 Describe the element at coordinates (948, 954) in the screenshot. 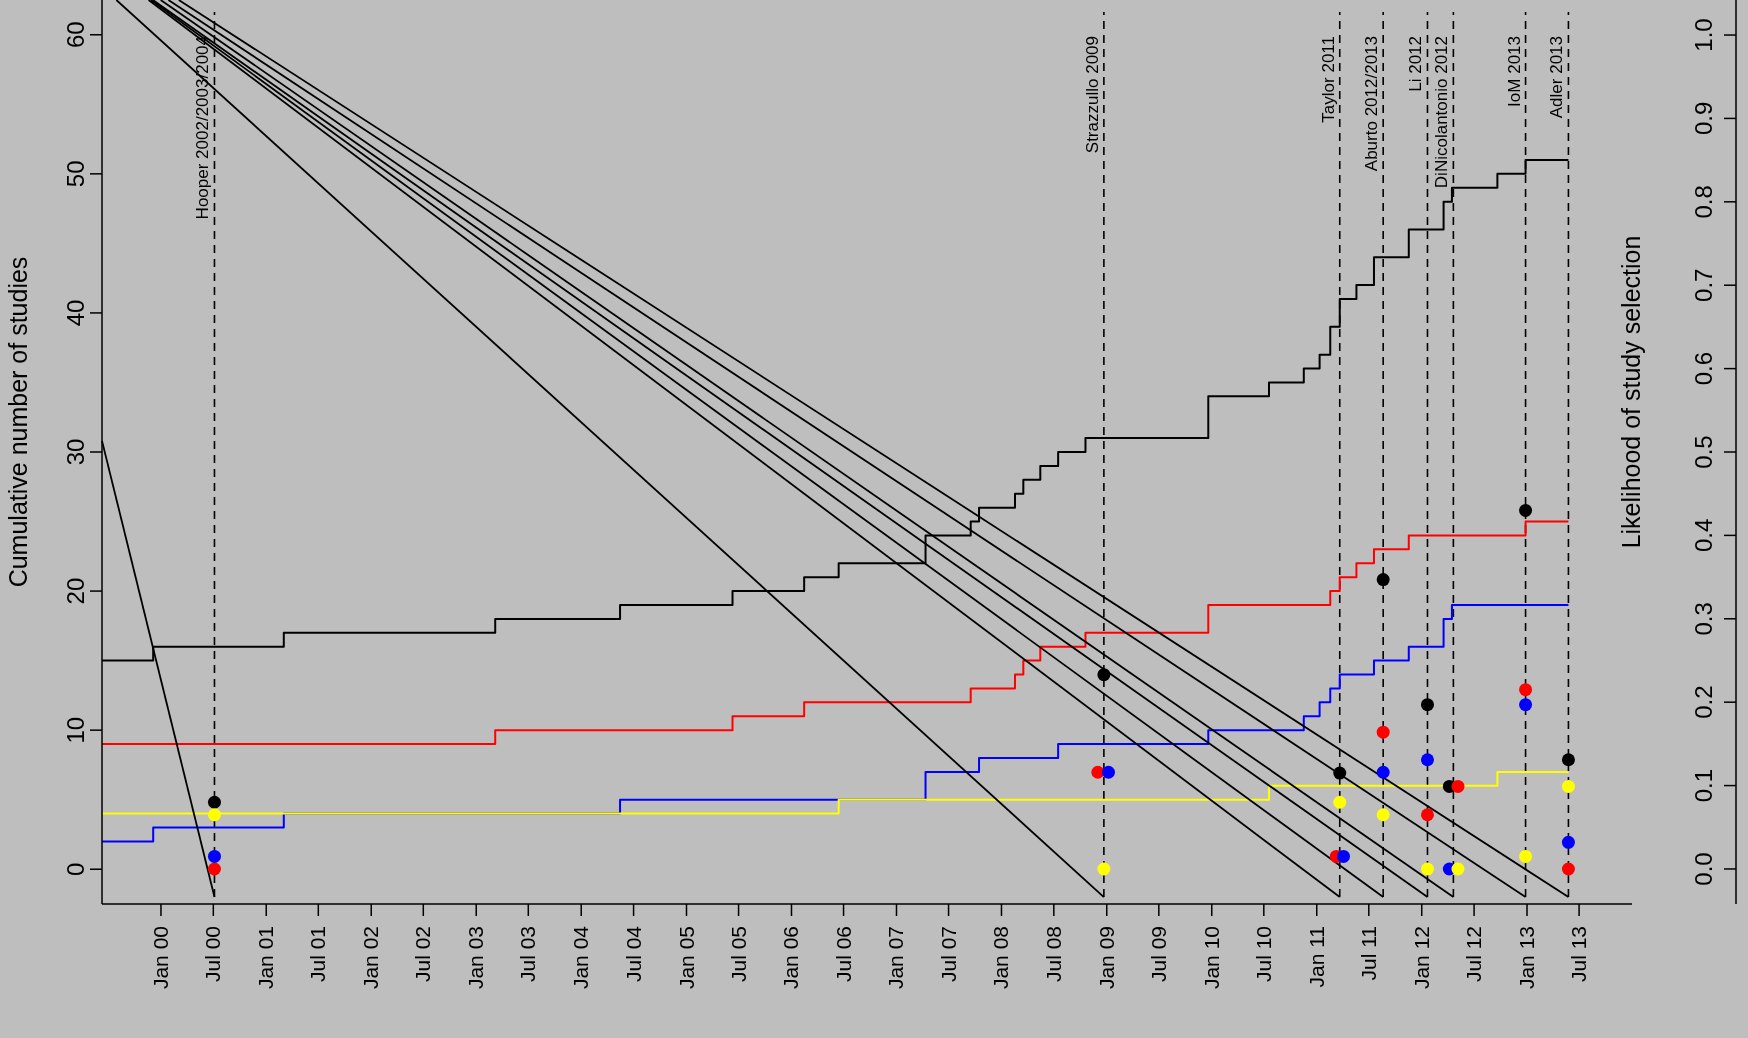

I see `x-tick-label: Jul 07` at that location.